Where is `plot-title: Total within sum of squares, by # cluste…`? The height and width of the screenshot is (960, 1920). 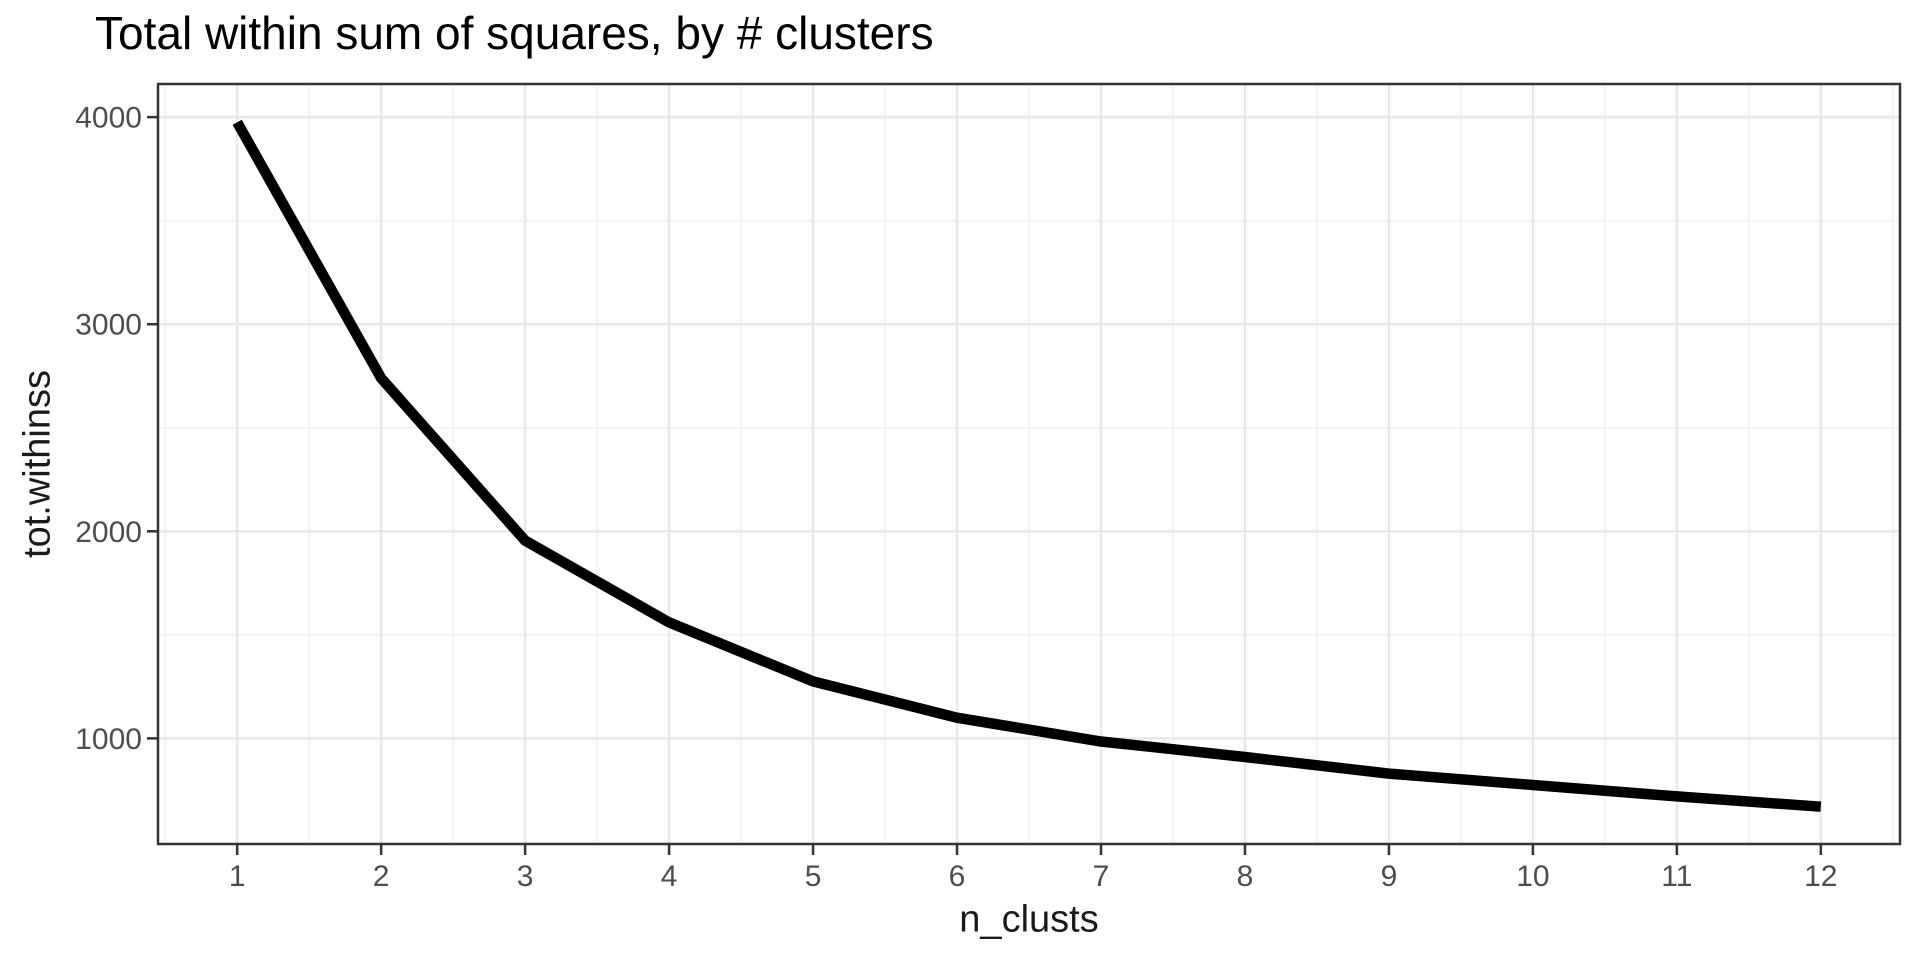 plot-title: Total within sum of squares, by # cluste… is located at coordinates (514, 33).